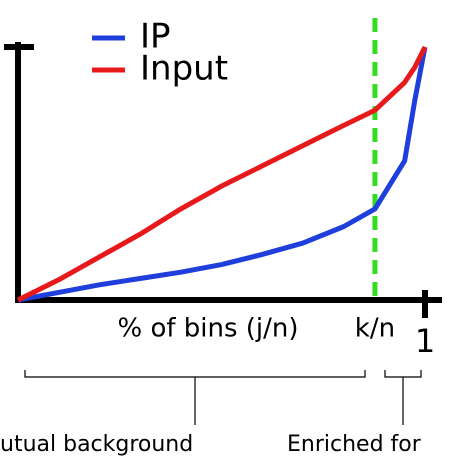 This screenshot has width=474, height=474. Describe the element at coordinates (96, 444) in the screenshot. I see `region-label: utual background` at that location.